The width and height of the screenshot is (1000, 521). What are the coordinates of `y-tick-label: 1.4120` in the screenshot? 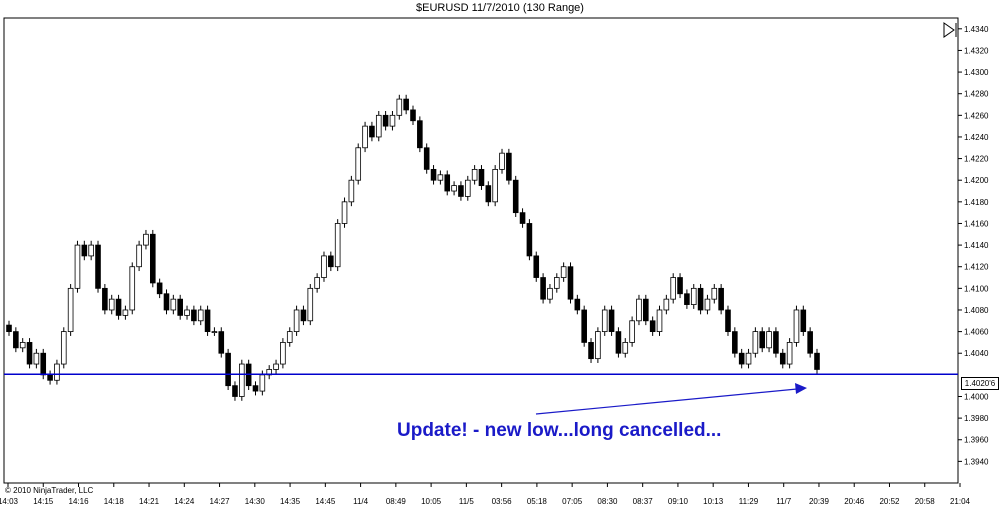 It's located at (976, 267).